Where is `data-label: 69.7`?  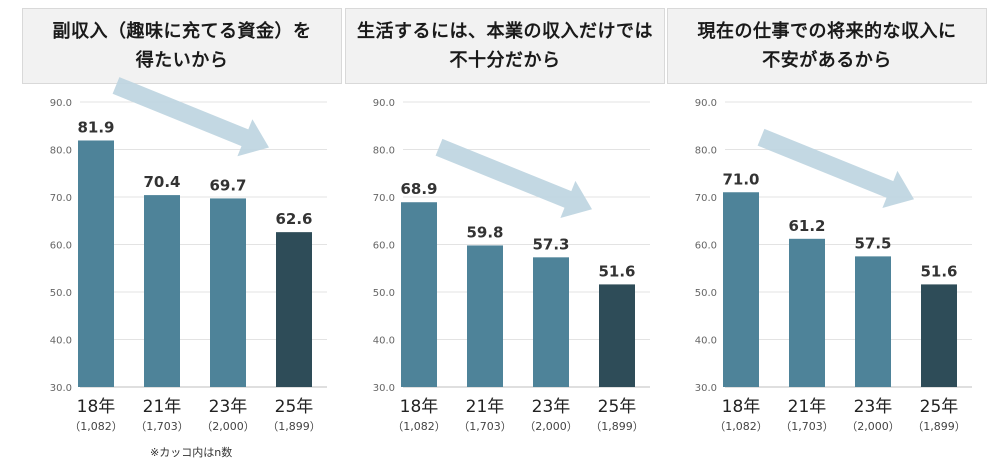
data-label: 69.7 is located at coordinates (227, 185).